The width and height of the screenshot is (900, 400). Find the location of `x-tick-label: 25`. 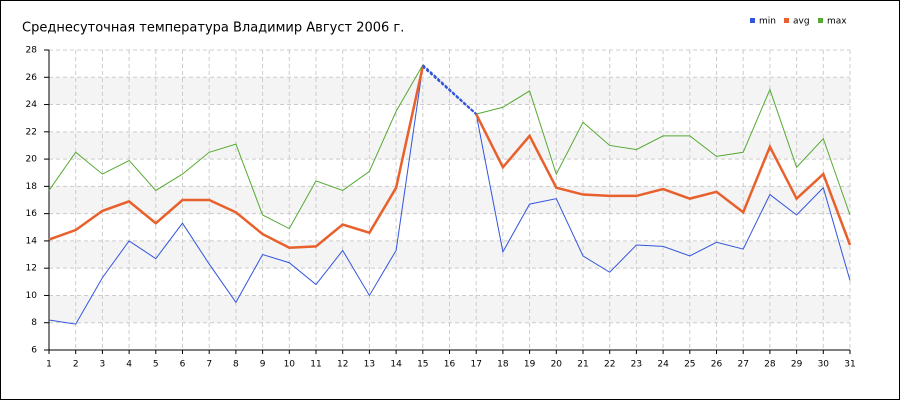

x-tick-label: 25 is located at coordinates (689, 365).